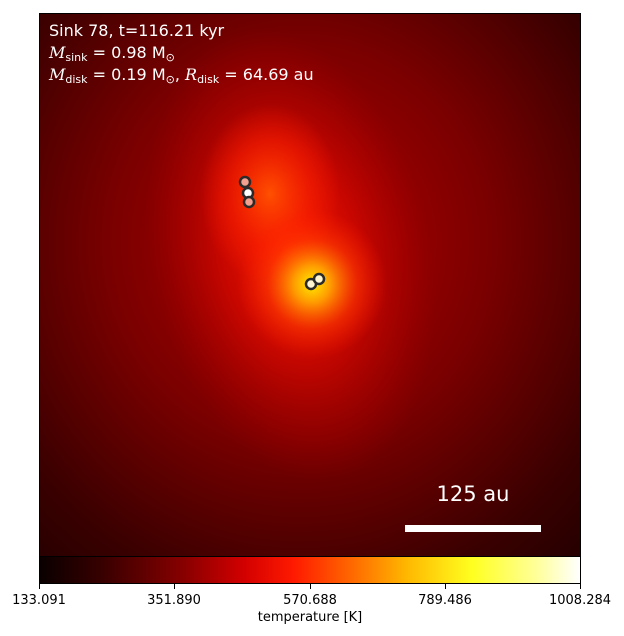 The width and height of the screenshot is (624, 636). Describe the element at coordinates (282, 233) in the screenshot. I see `sink-particles` at that location.